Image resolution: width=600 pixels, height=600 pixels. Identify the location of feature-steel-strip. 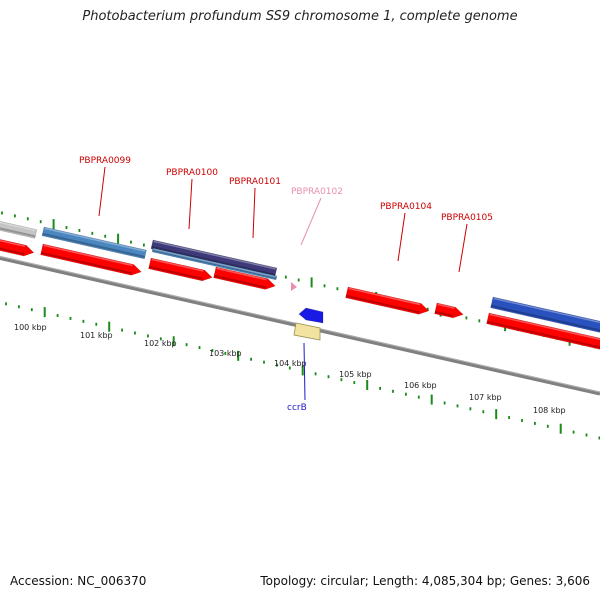
(214, 264).